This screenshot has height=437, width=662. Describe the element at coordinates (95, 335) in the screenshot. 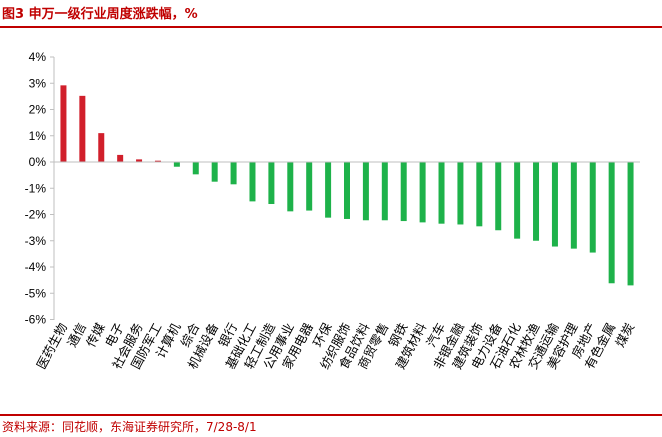

I see `x-tick-label: 传媒` at that location.